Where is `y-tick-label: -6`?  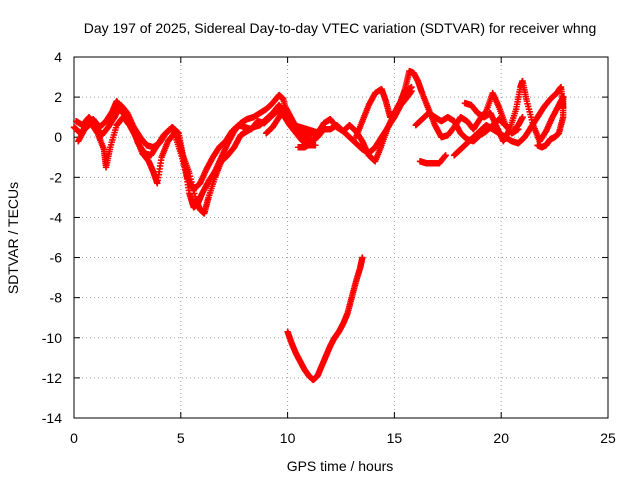
y-tick-label: -6 is located at coordinates (56, 258).